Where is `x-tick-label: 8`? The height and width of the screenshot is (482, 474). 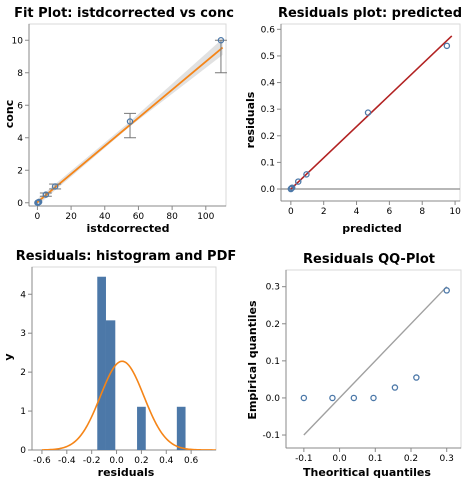 x-tick-label: 8 is located at coordinates (422, 212).